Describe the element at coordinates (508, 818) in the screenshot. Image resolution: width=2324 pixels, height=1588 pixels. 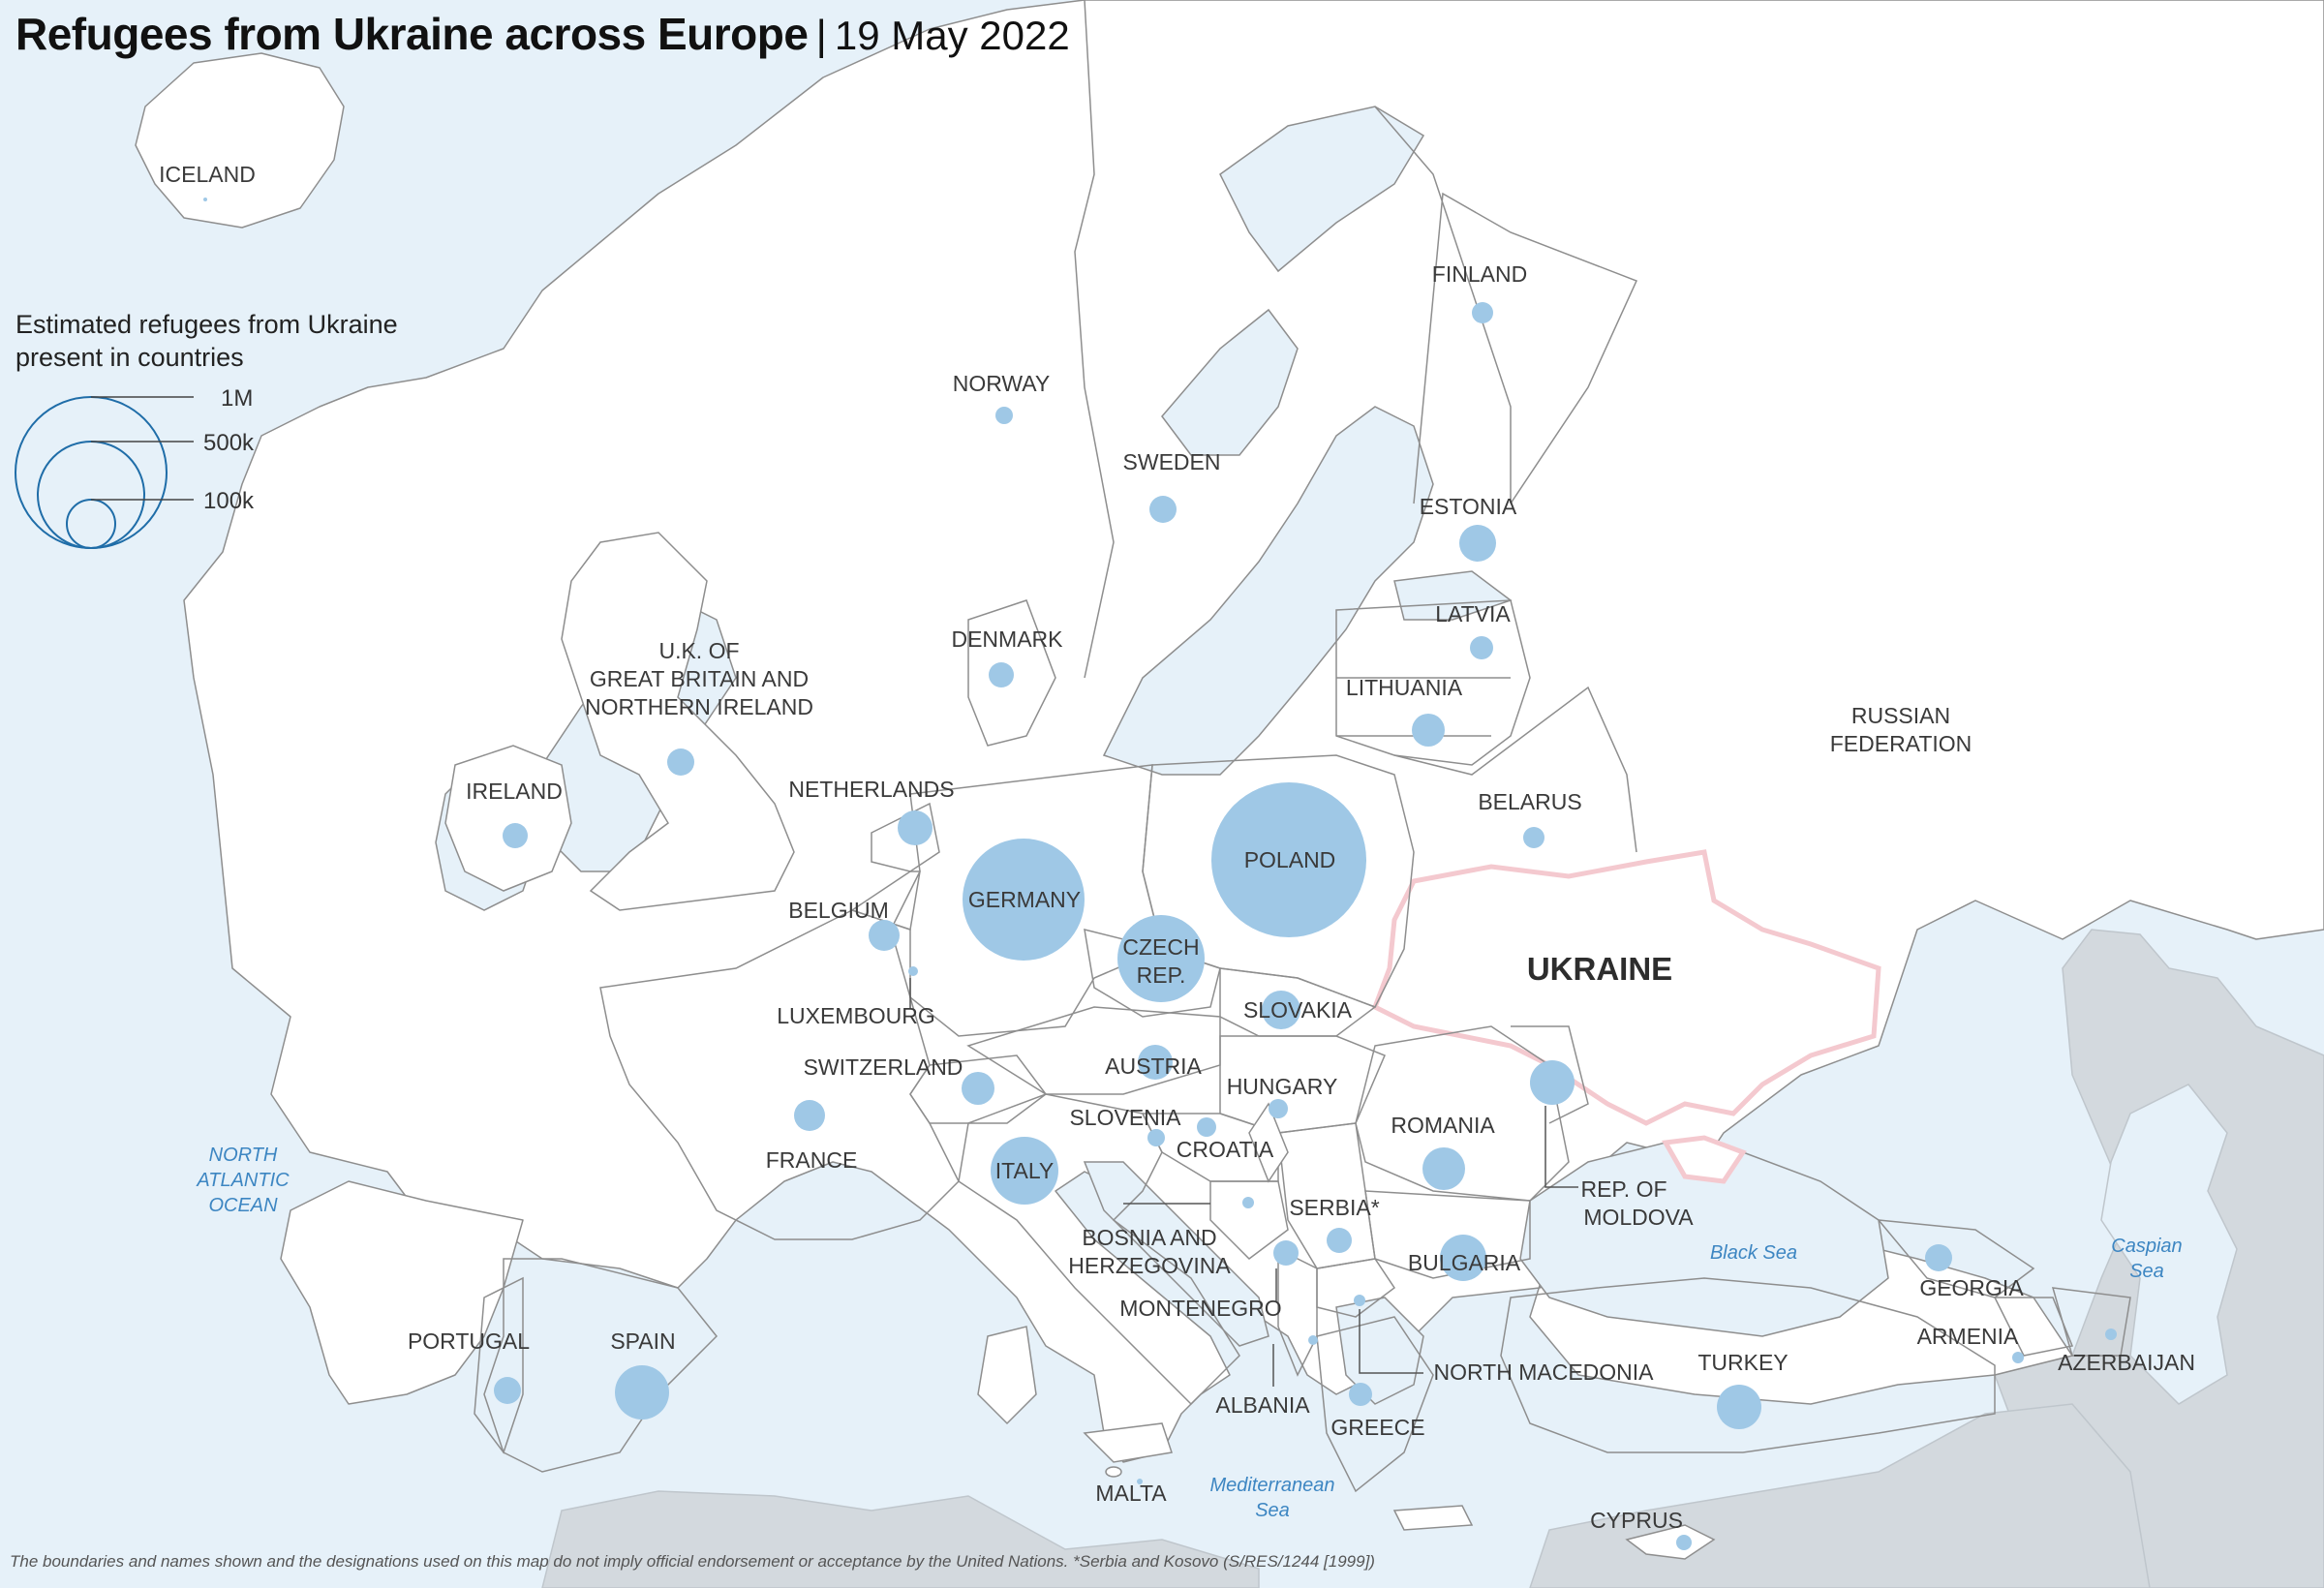
I see `ireland-shape` at that location.